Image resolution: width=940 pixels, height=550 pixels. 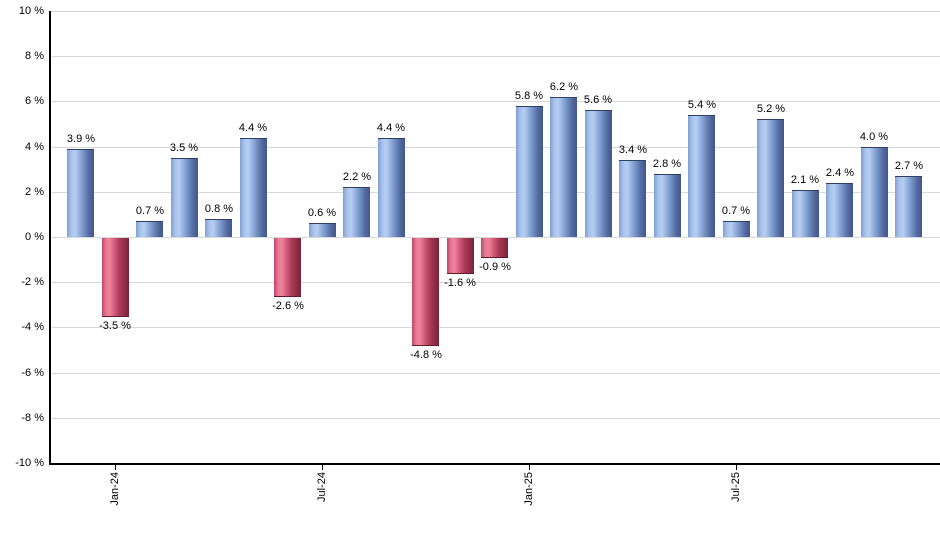 What do you see at coordinates (34, 101) in the screenshot?
I see `y-axis-tick-label: 6 %` at bounding box center [34, 101].